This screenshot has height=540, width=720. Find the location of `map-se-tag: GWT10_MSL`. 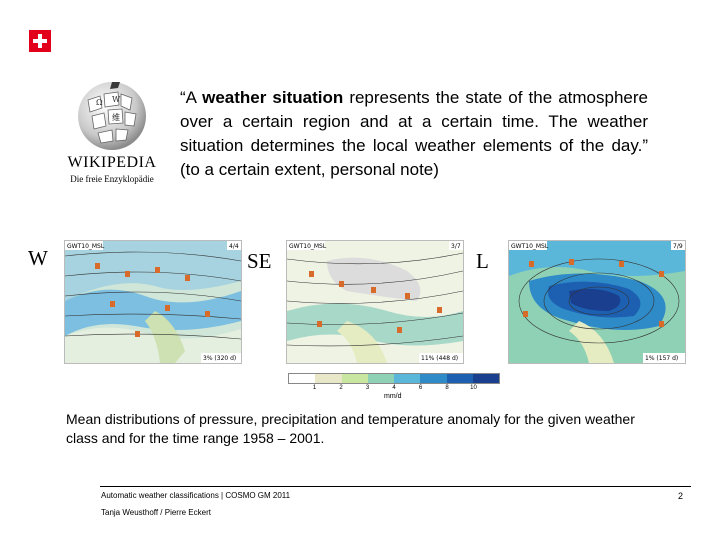

map-se-tag: GWT10_MSL is located at coordinates (308, 246).